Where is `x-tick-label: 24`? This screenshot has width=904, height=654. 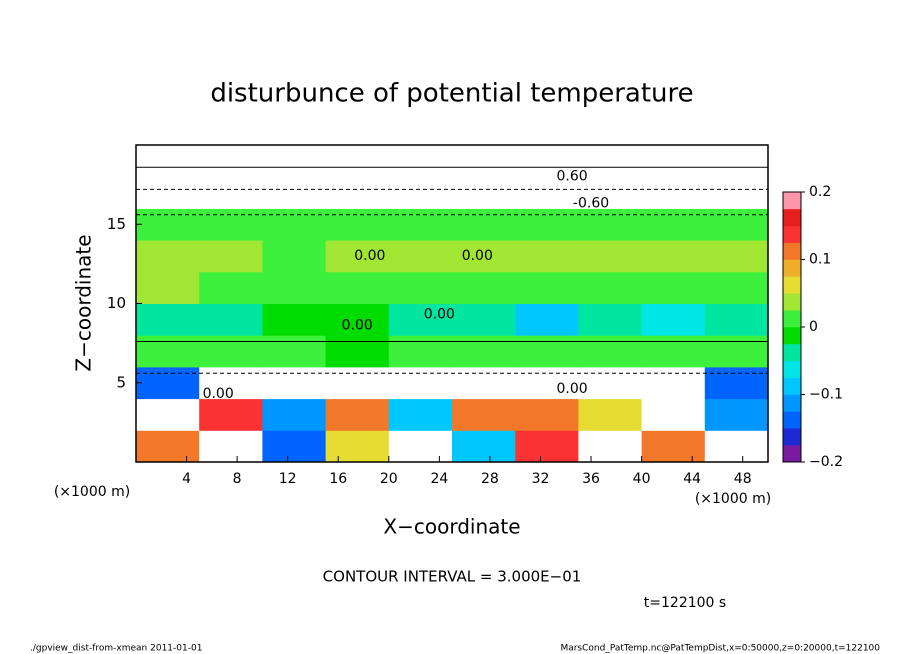 x-tick-label: 24 is located at coordinates (439, 479).